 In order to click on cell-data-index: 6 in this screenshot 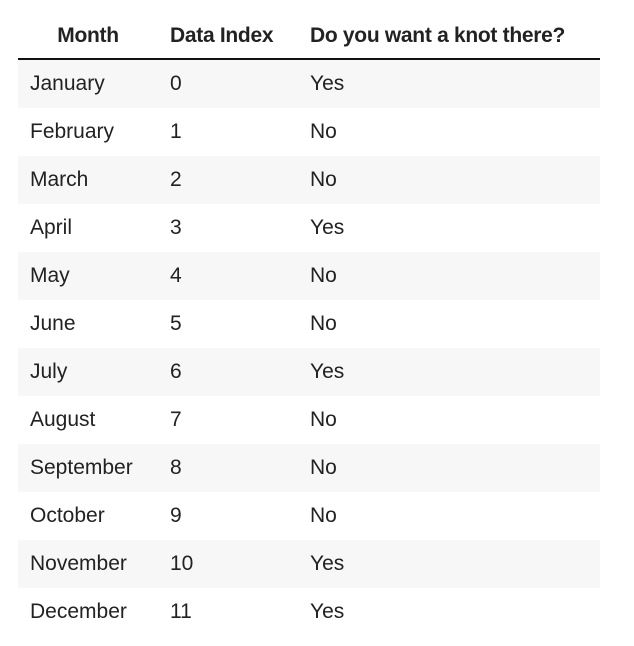, I will do `click(228, 372)`.